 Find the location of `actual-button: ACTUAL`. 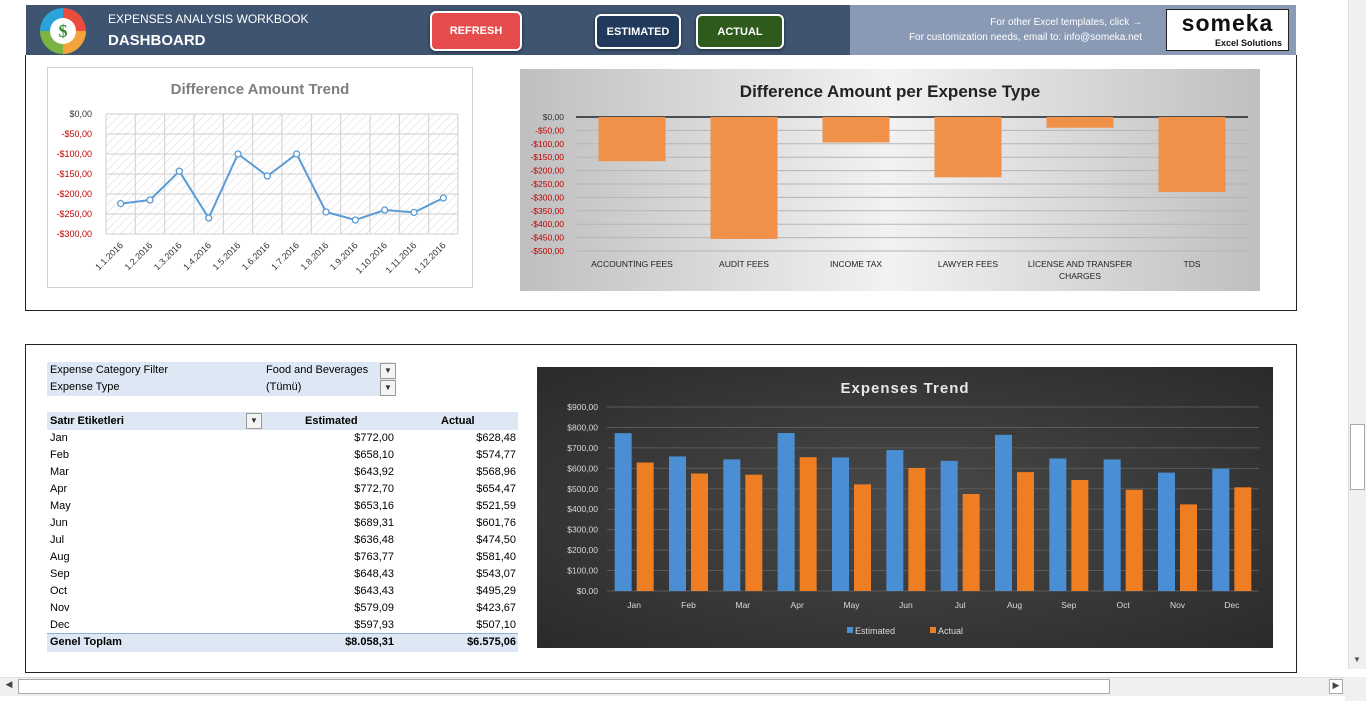

actual-button: ACTUAL is located at coordinates (740, 31).